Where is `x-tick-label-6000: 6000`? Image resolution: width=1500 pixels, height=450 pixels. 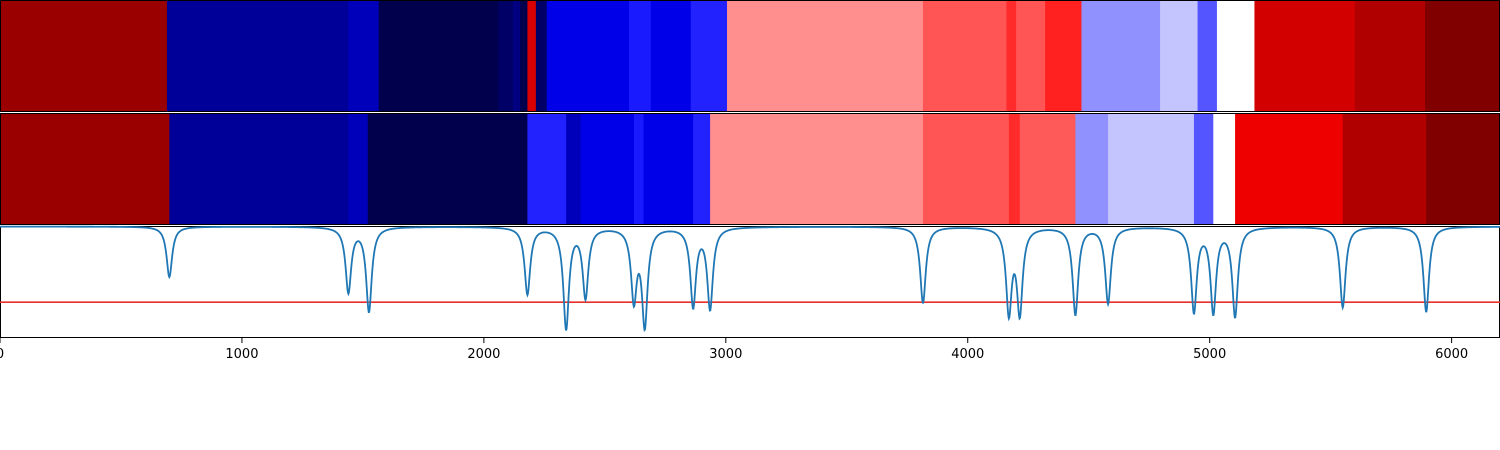 x-tick-label-6000: 6000 is located at coordinates (1451, 354).